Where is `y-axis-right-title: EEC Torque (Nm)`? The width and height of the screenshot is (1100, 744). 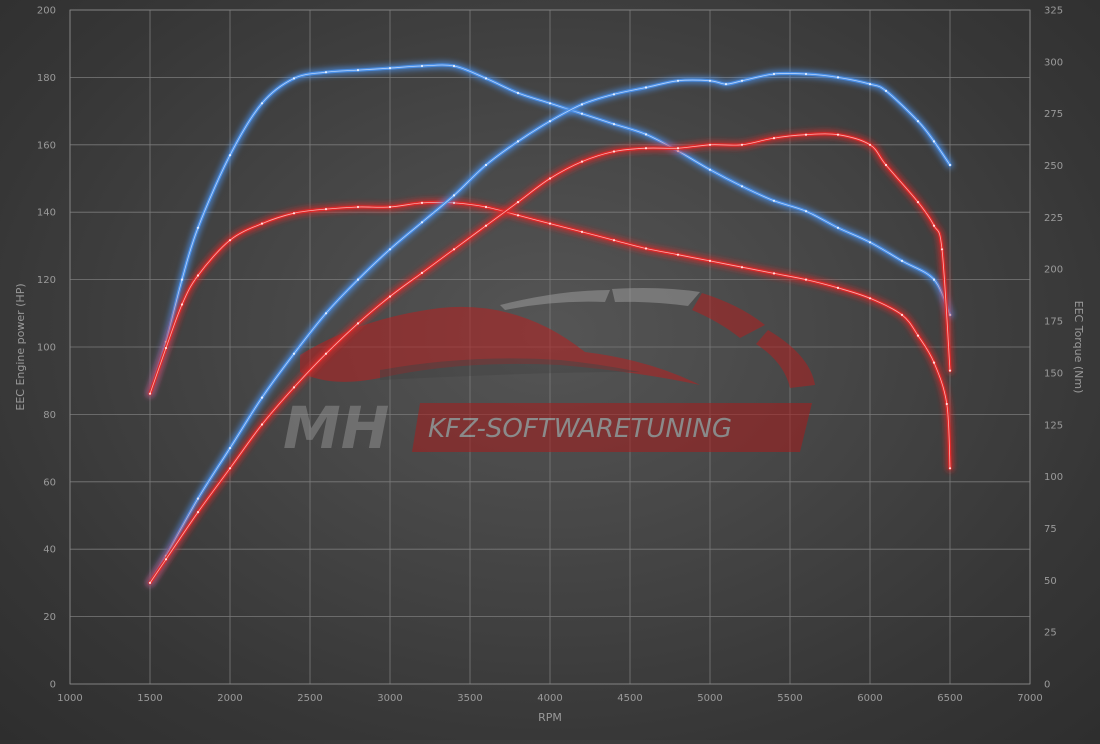 y-axis-right-title: EEC Torque (Nm) is located at coordinates (1078, 347).